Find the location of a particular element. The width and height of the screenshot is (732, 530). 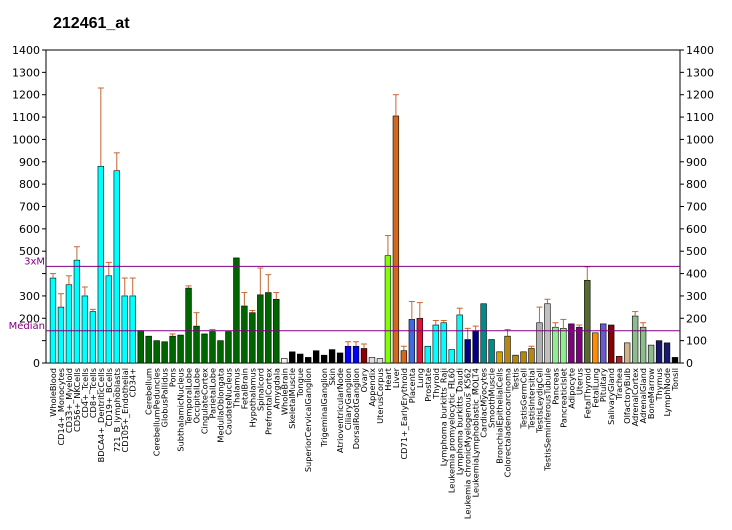

bar-cd56-nkcells is located at coordinates (85, 329).